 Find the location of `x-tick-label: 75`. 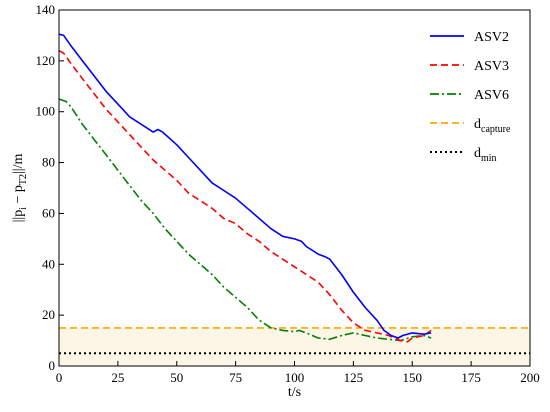

x-tick-label: 75 is located at coordinates (235, 377).